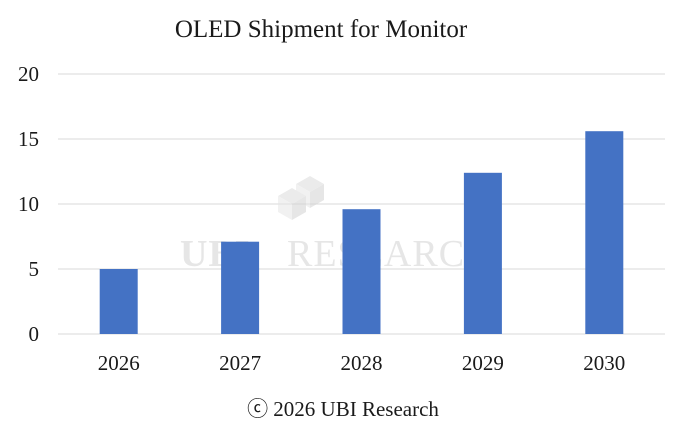 This screenshot has width=686, height=440. What do you see at coordinates (604, 232) in the screenshot?
I see `bar-2030` at bounding box center [604, 232].